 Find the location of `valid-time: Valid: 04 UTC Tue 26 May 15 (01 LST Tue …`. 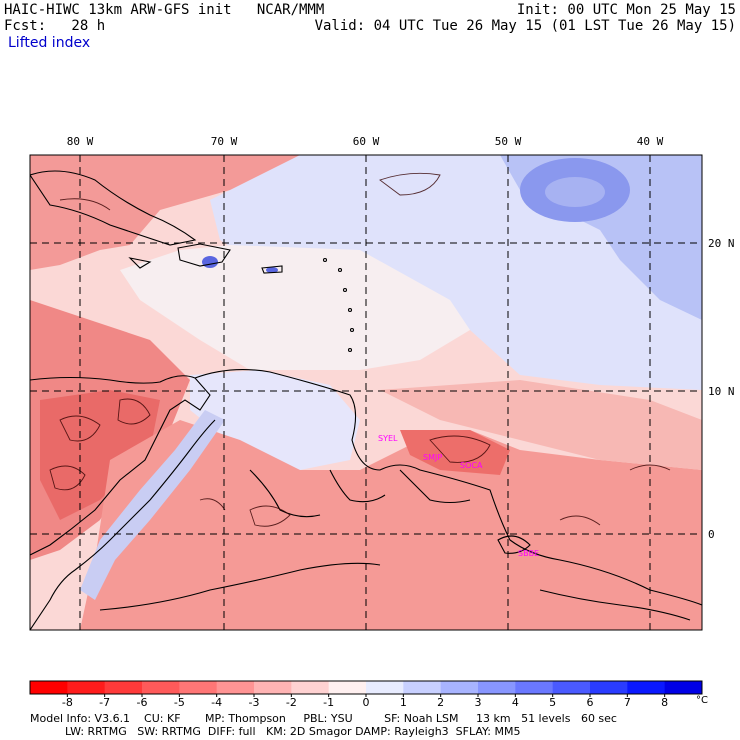

valid-time: Valid: 04 UTC Tue 26 May 15 (01 LST Tue … is located at coordinates (525, 26).